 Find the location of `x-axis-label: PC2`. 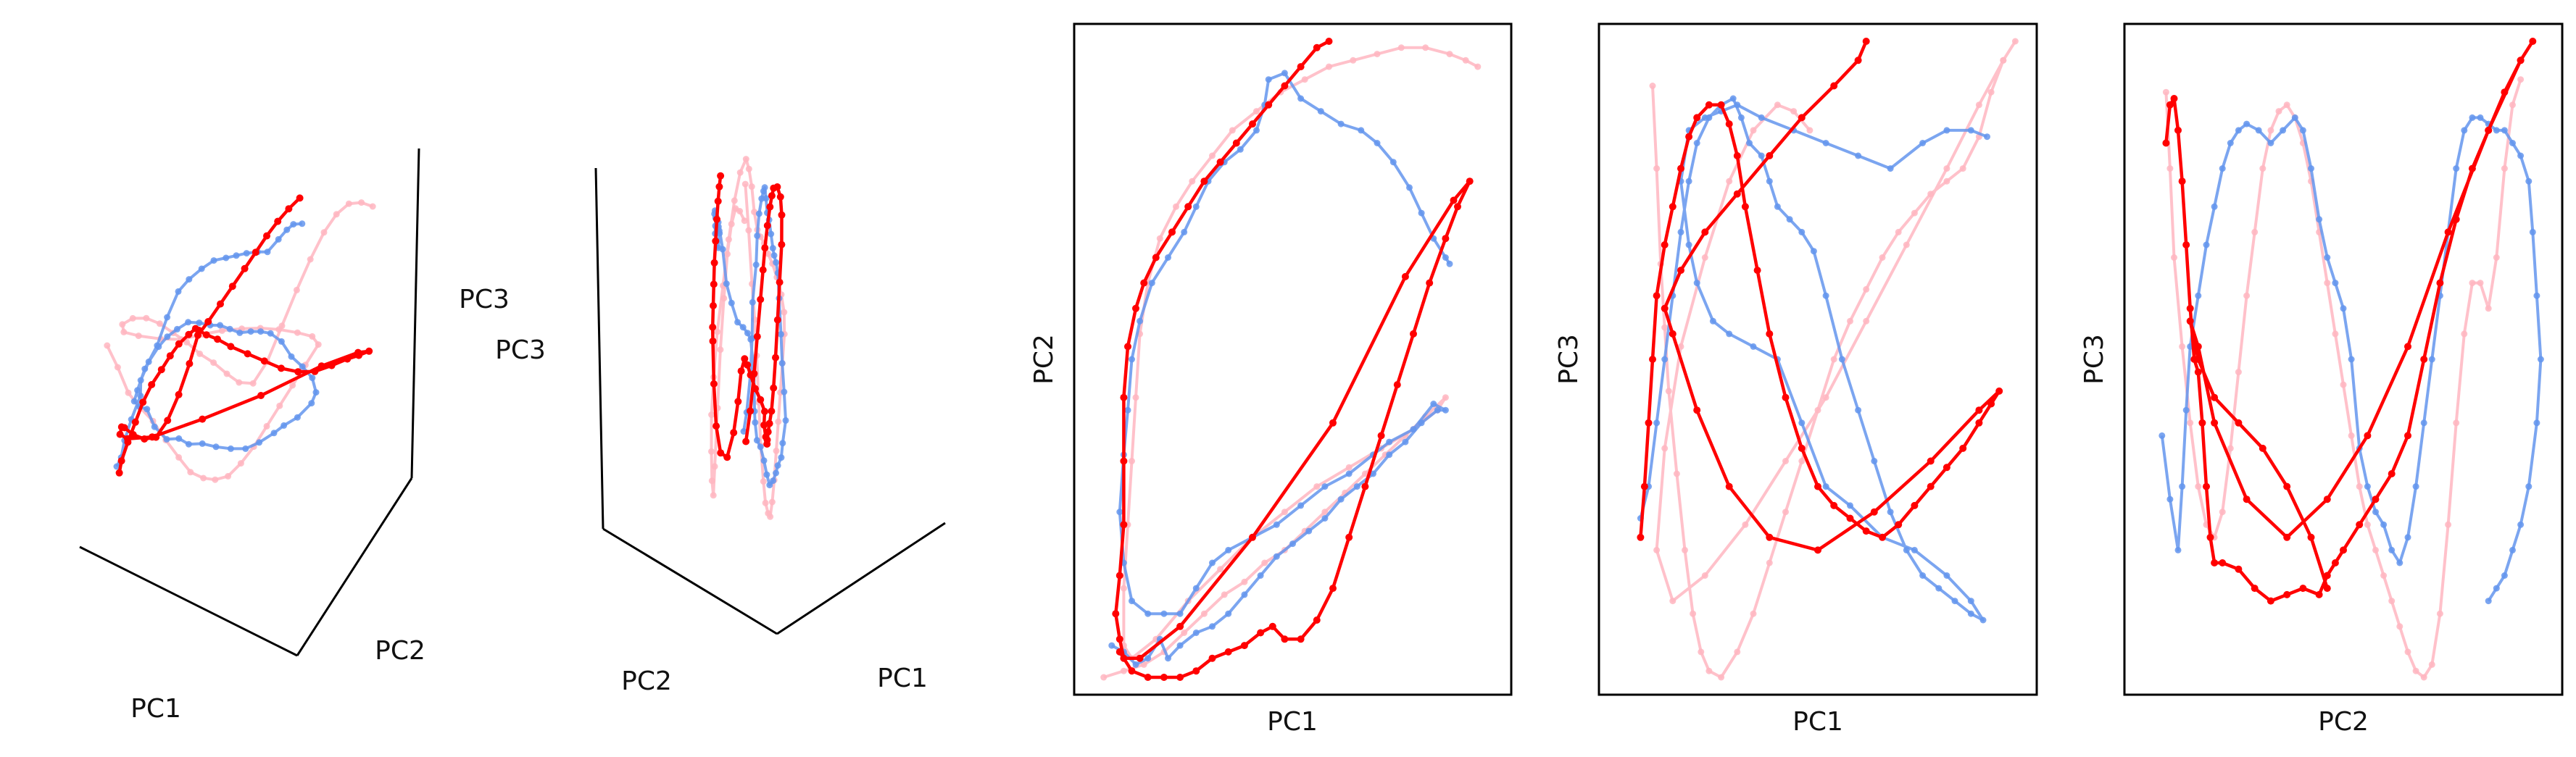

x-axis-label: PC2 is located at coordinates (2343, 722).